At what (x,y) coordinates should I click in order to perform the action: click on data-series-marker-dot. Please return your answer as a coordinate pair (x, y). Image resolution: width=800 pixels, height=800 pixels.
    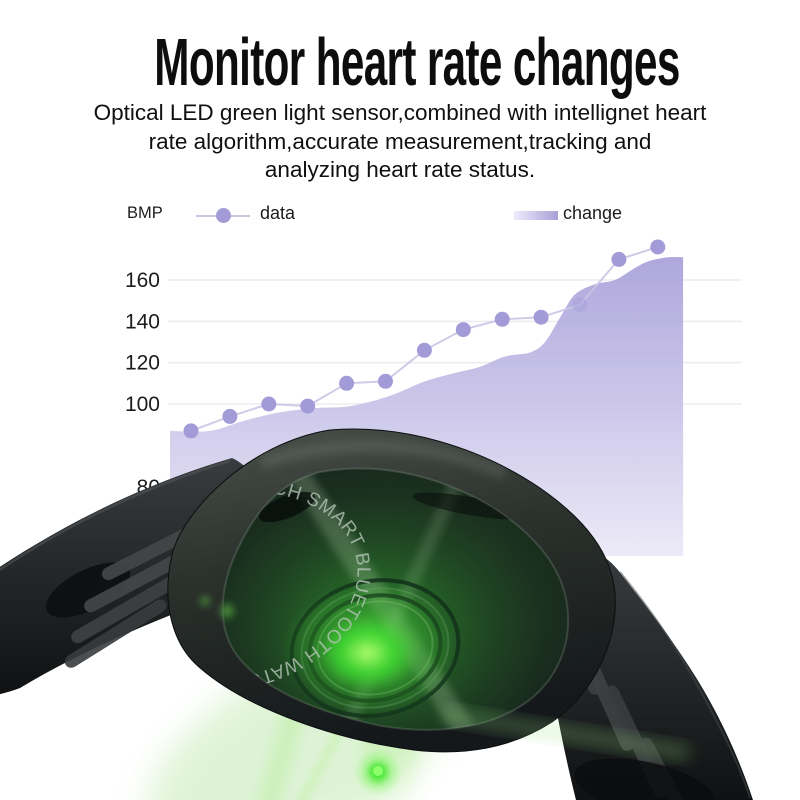
    Looking at the image, I should click on (223, 215).